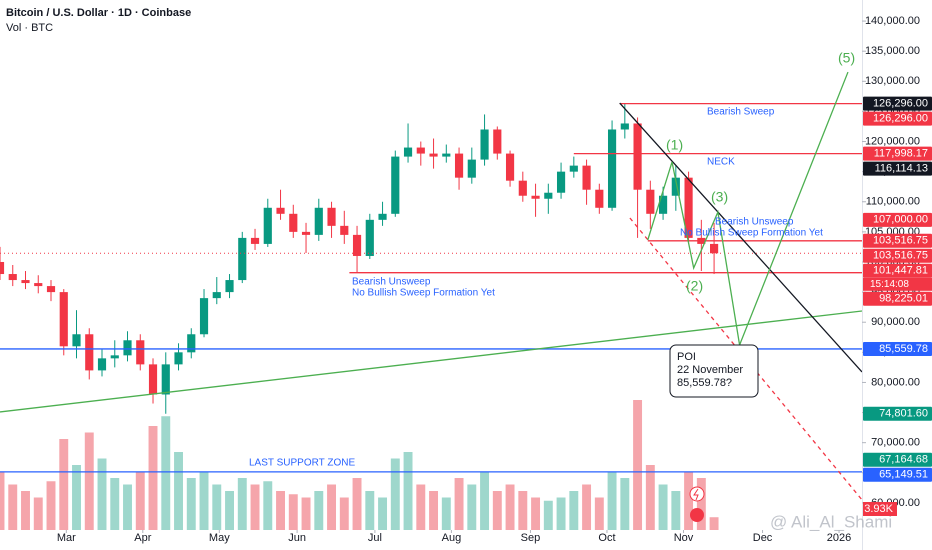  Describe the element at coordinates (697, 515) in the screenshot. I see `flag-icon` at that location.